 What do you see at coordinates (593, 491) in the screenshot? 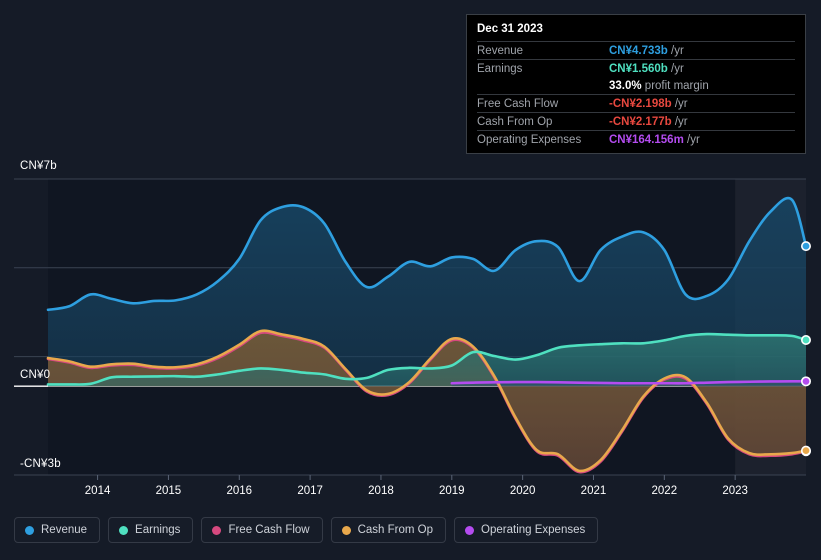
I see `x-axis-label: 2021` at bounding box center [593, 491].